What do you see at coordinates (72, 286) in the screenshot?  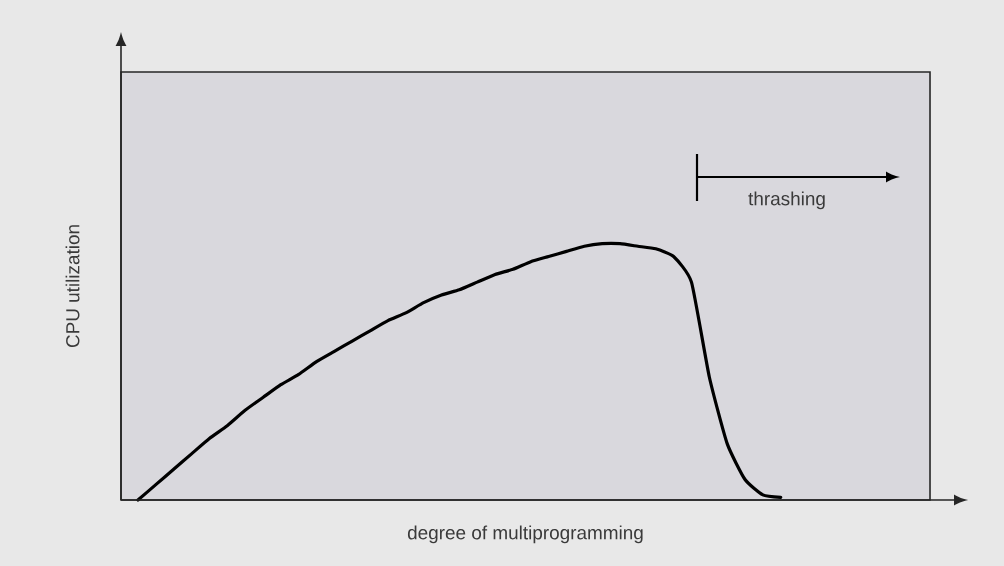 I see `y-axis-title: CPU utilization` at bounding box center [72, 286].